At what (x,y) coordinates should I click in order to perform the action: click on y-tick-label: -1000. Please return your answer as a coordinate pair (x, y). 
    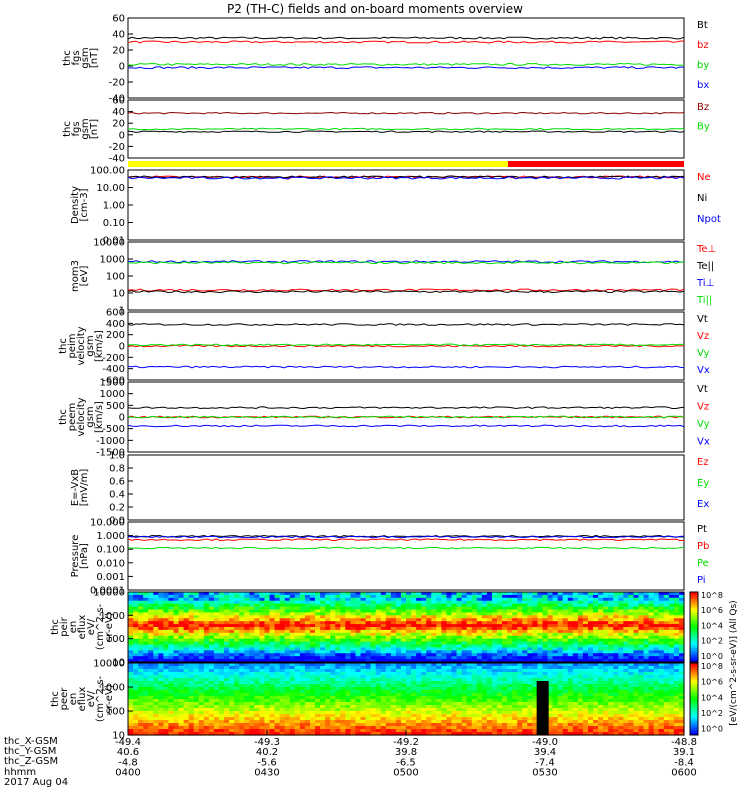
    Looking at the image, I should click on (110, 441).